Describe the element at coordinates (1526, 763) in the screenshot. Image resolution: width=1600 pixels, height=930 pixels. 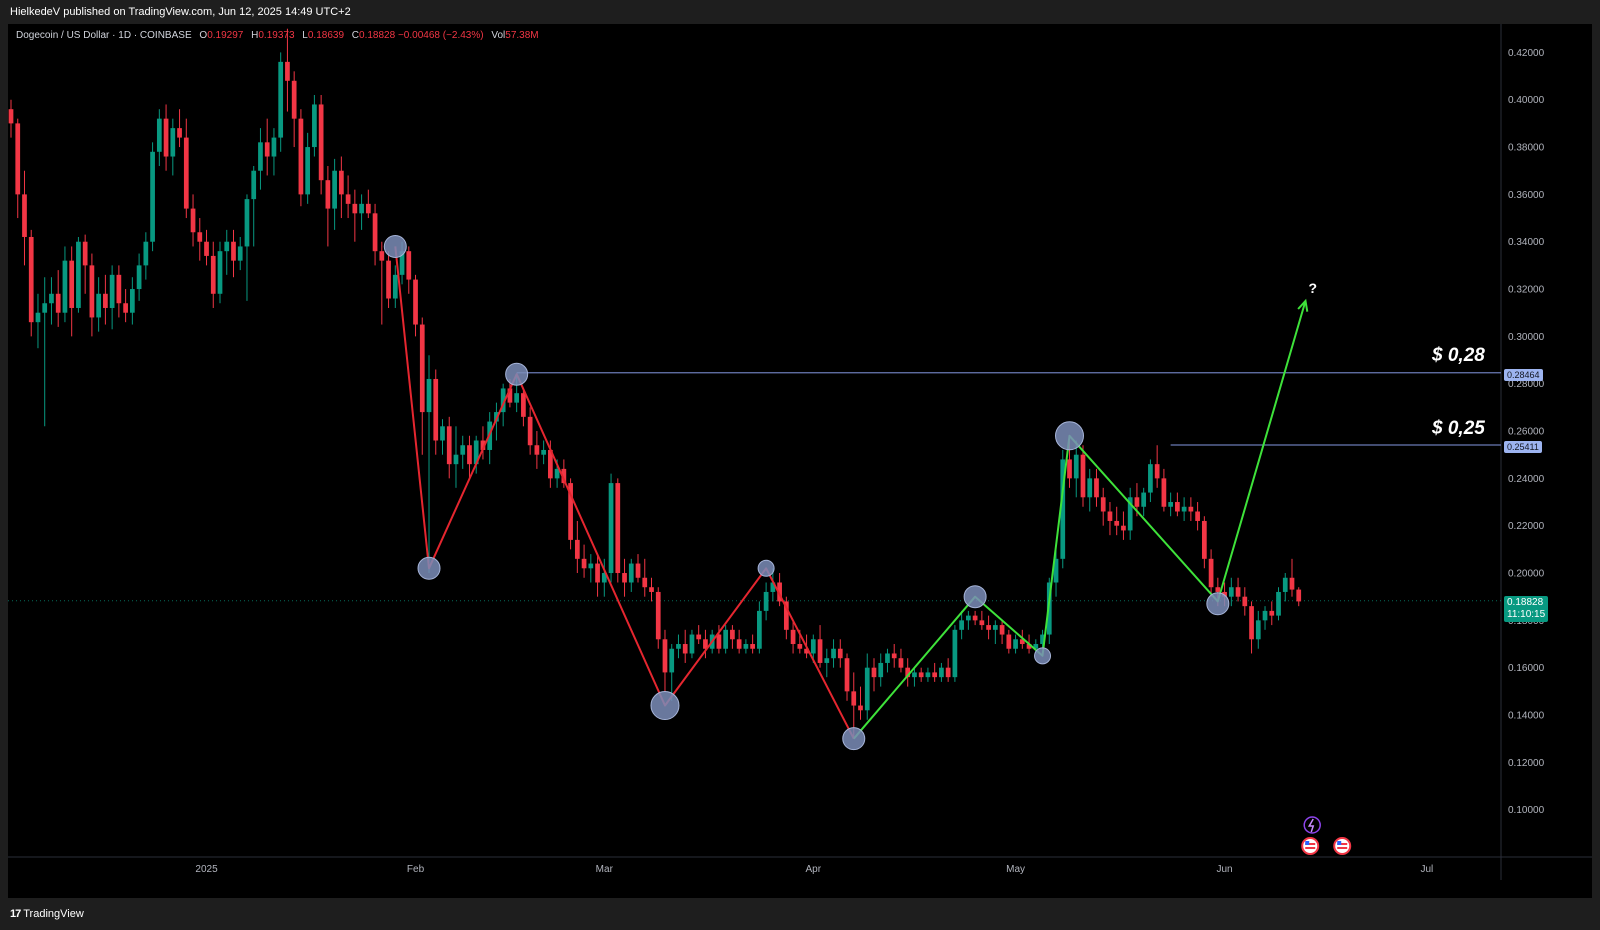
I see `y-tick-label: 0.12000` at that location.